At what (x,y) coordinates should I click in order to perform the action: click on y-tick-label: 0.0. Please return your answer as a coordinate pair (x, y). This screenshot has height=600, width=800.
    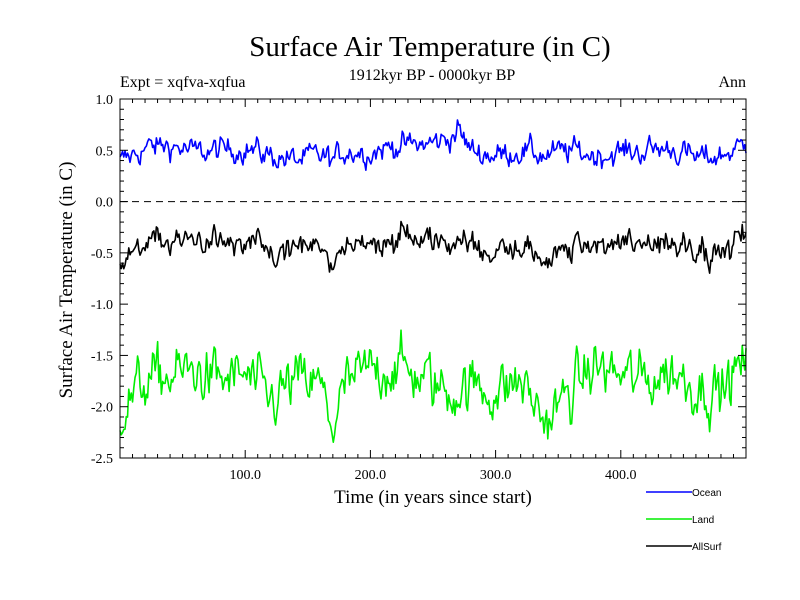
    Looking at the image, I should click on (105, 203).